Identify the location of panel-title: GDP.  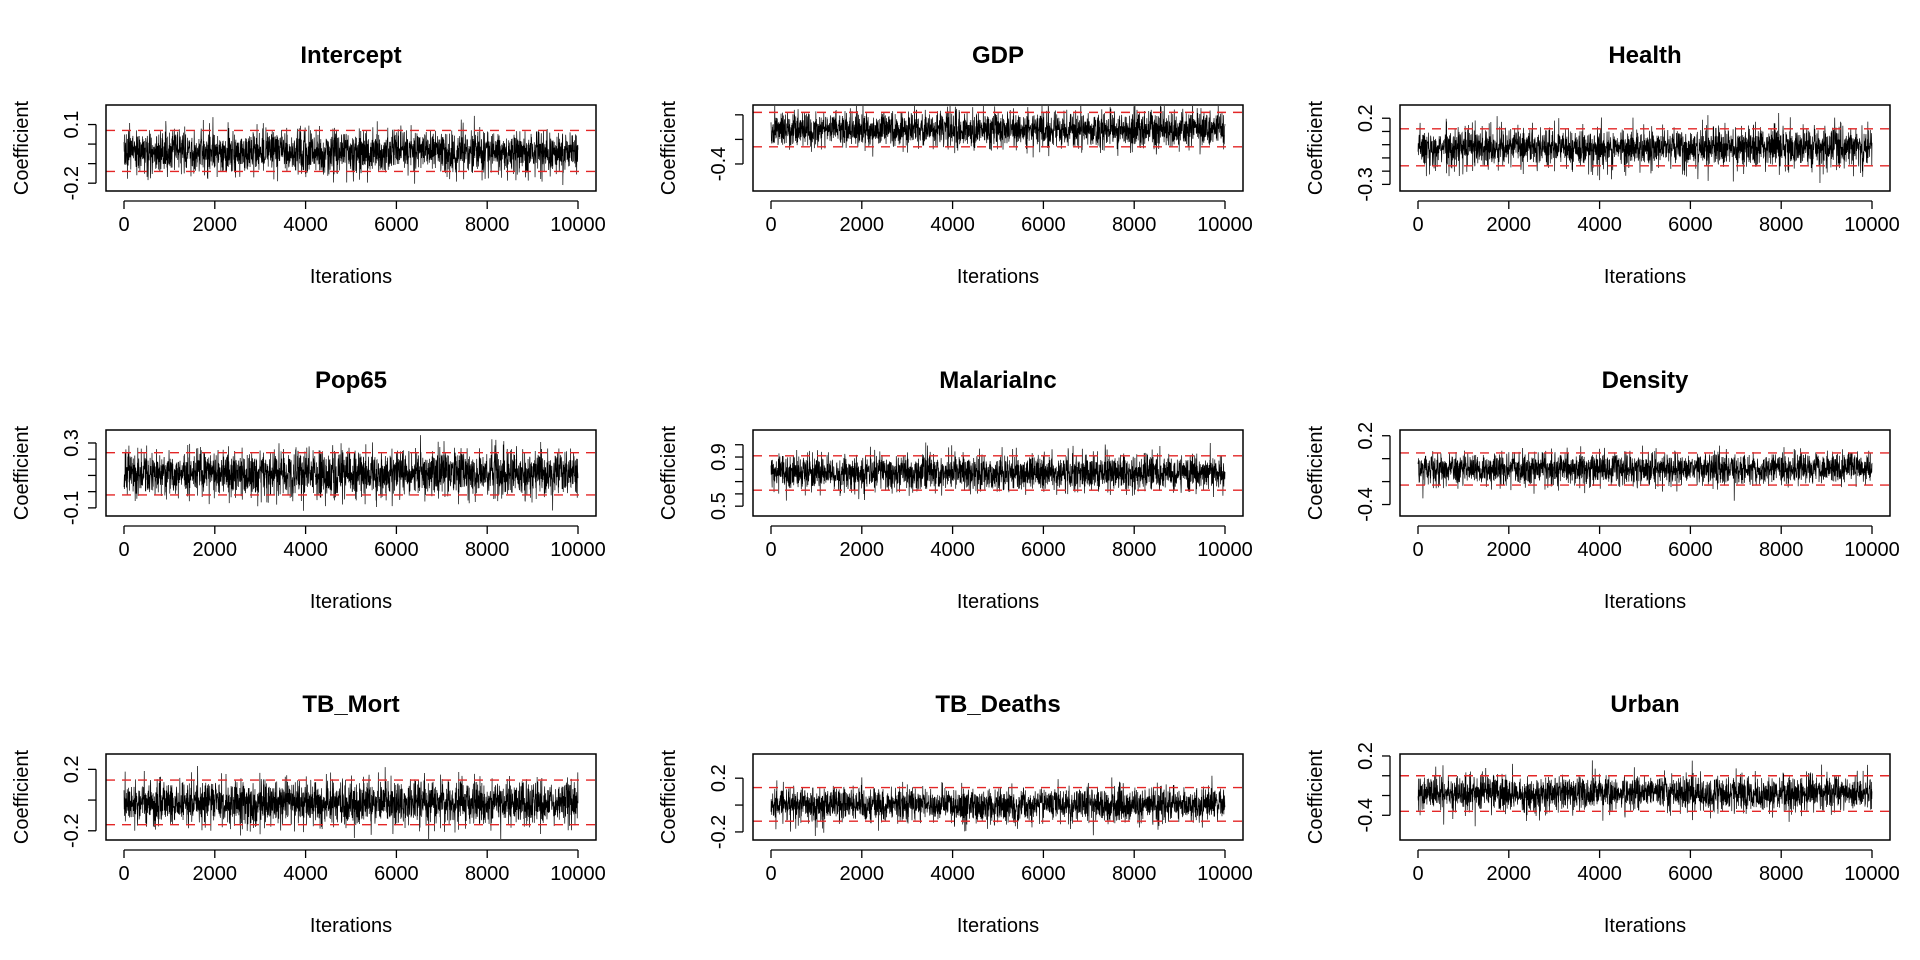
(998, 55).